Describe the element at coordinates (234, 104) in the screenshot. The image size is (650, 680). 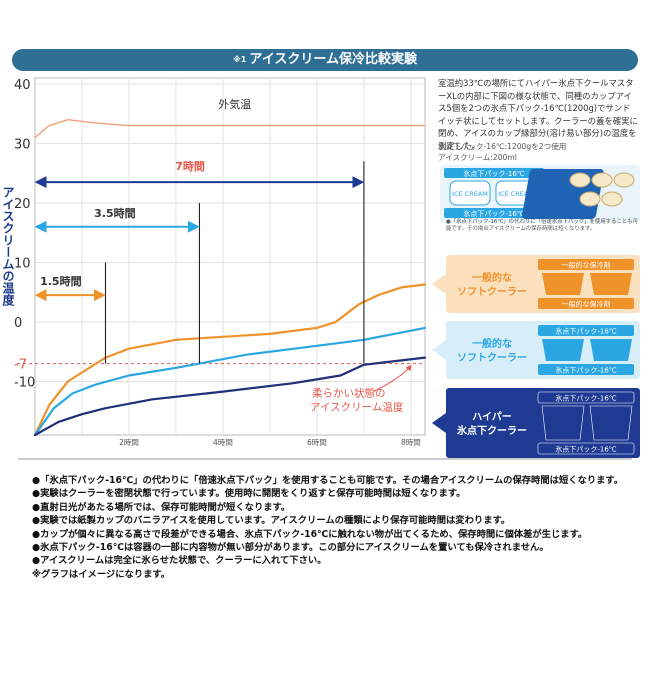
I see `outside-temp-label: 外気温` at that location.